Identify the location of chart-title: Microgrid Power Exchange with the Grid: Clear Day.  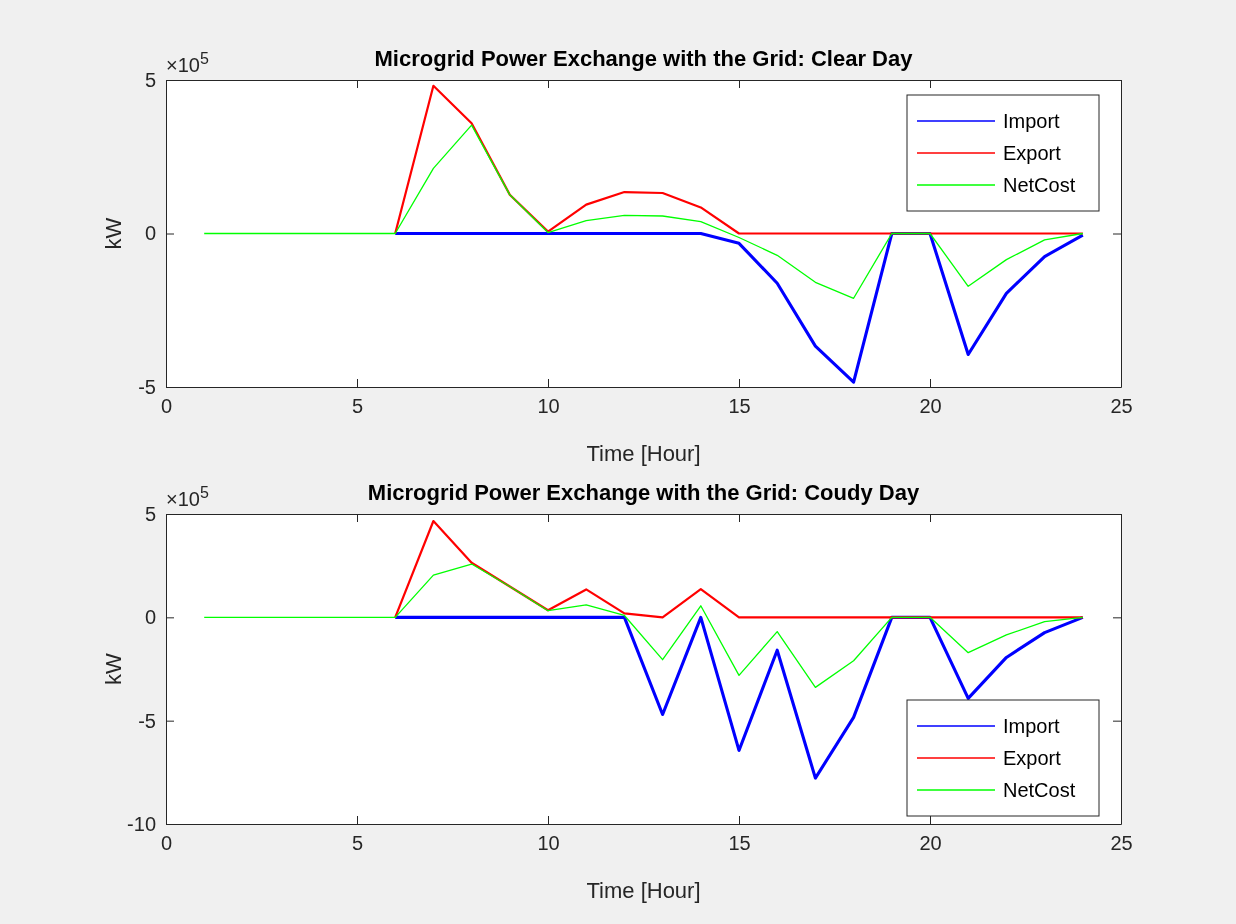
(644, 58).